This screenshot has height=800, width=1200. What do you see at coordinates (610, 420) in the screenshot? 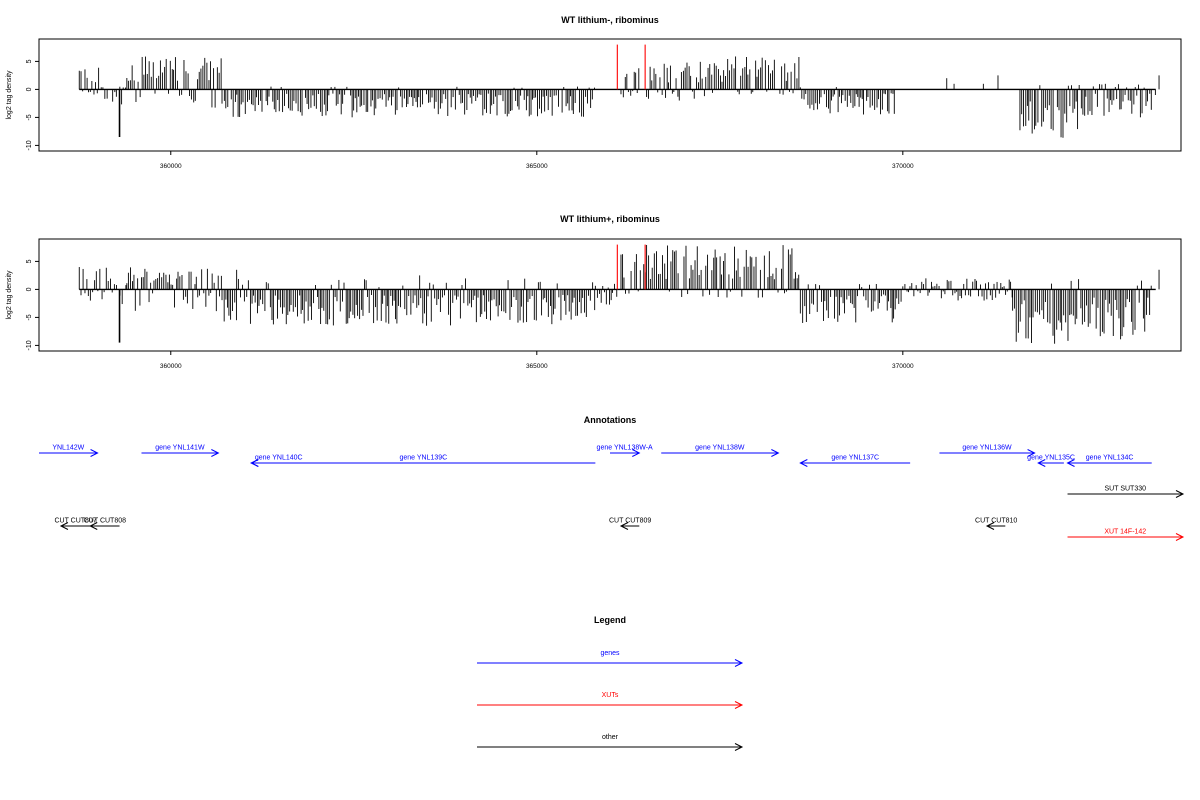
I see `annotations-title: Annotations` at bounding box center [610, 420].